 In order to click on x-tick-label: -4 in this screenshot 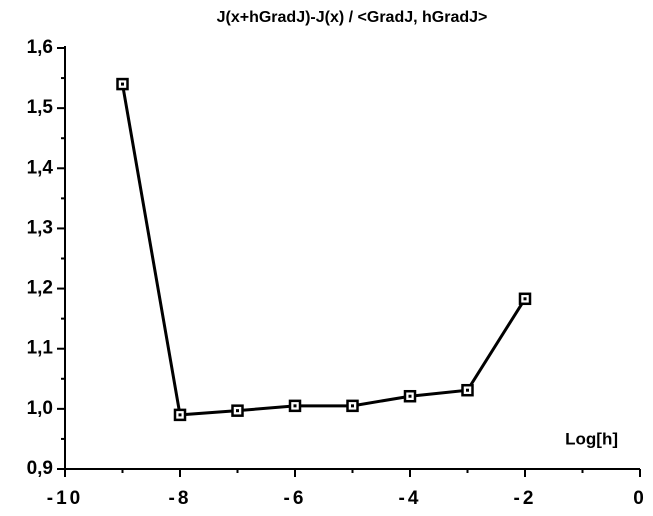, I will do `click(410, 498)`.